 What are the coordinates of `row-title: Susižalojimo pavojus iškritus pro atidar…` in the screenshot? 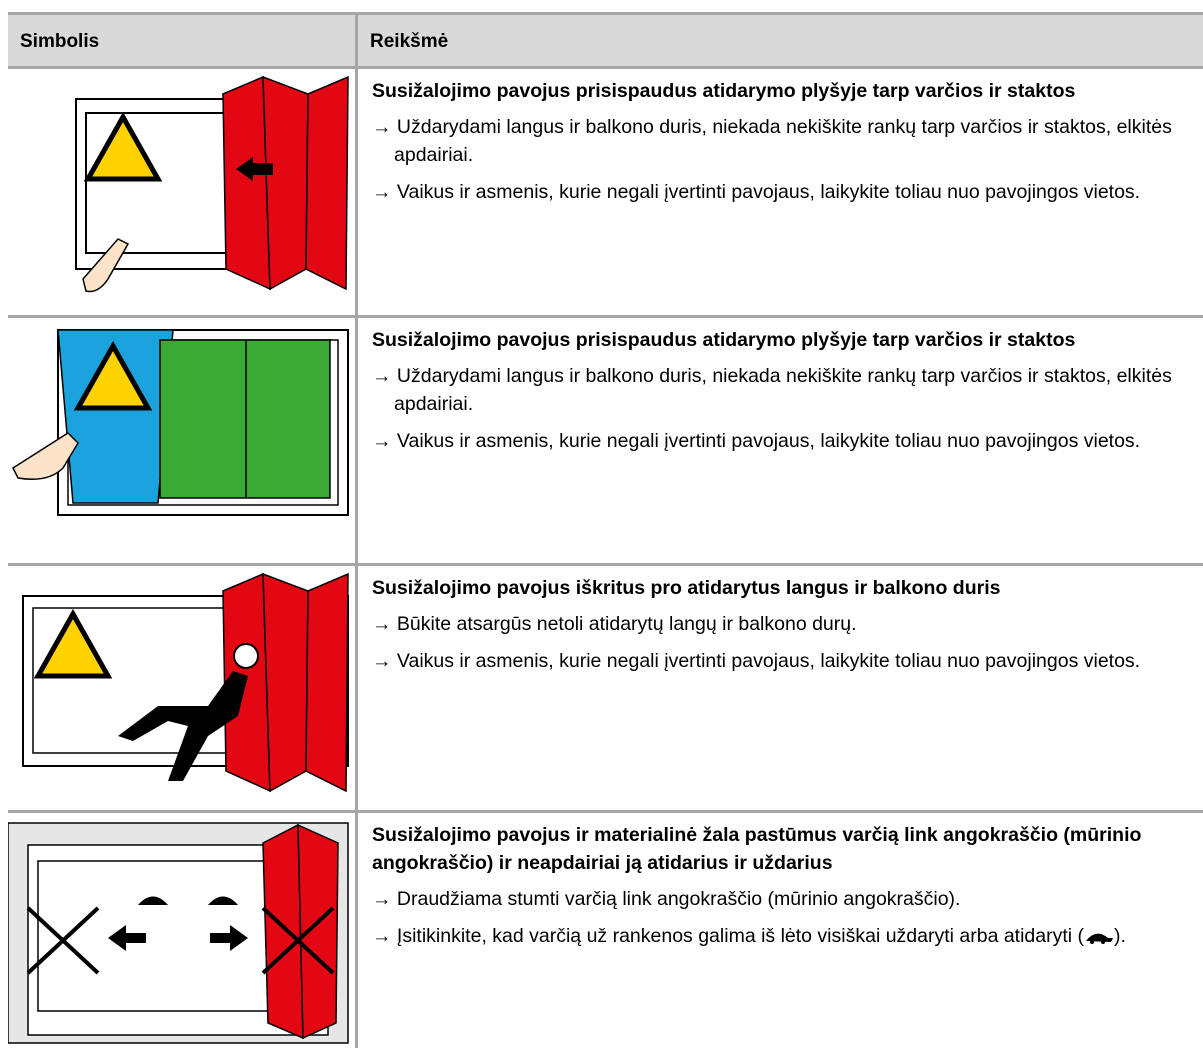 It's located at (686, 588).